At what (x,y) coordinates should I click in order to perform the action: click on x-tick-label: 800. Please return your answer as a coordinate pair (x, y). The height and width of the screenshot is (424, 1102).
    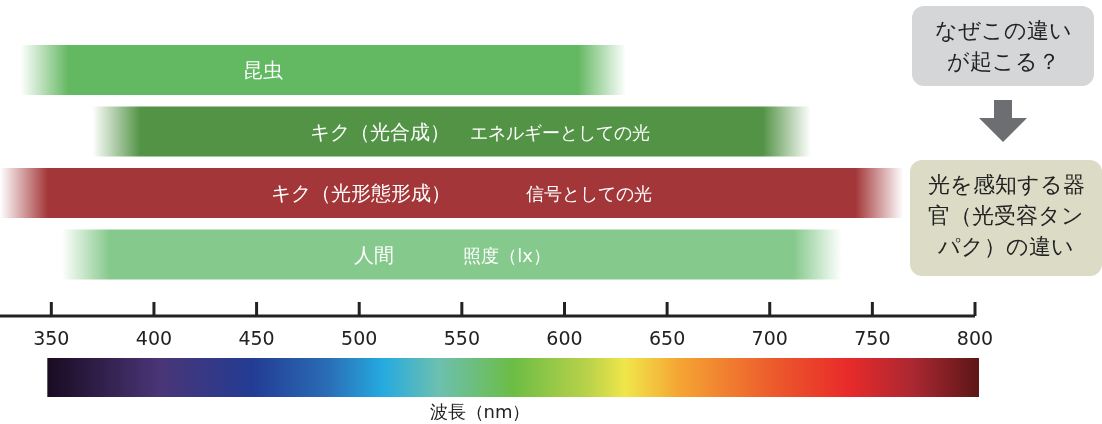
    Looking at the image, I should click on (975, 338).